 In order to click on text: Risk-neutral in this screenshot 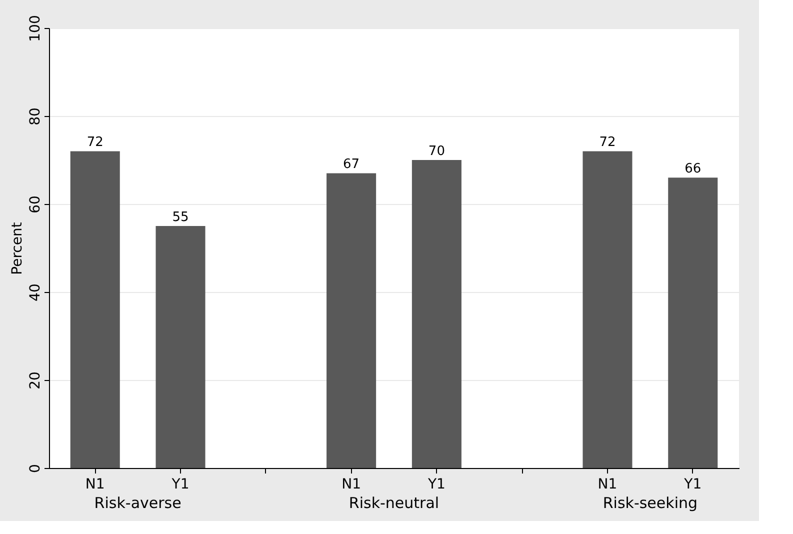, I will do `click(394, 503)`.